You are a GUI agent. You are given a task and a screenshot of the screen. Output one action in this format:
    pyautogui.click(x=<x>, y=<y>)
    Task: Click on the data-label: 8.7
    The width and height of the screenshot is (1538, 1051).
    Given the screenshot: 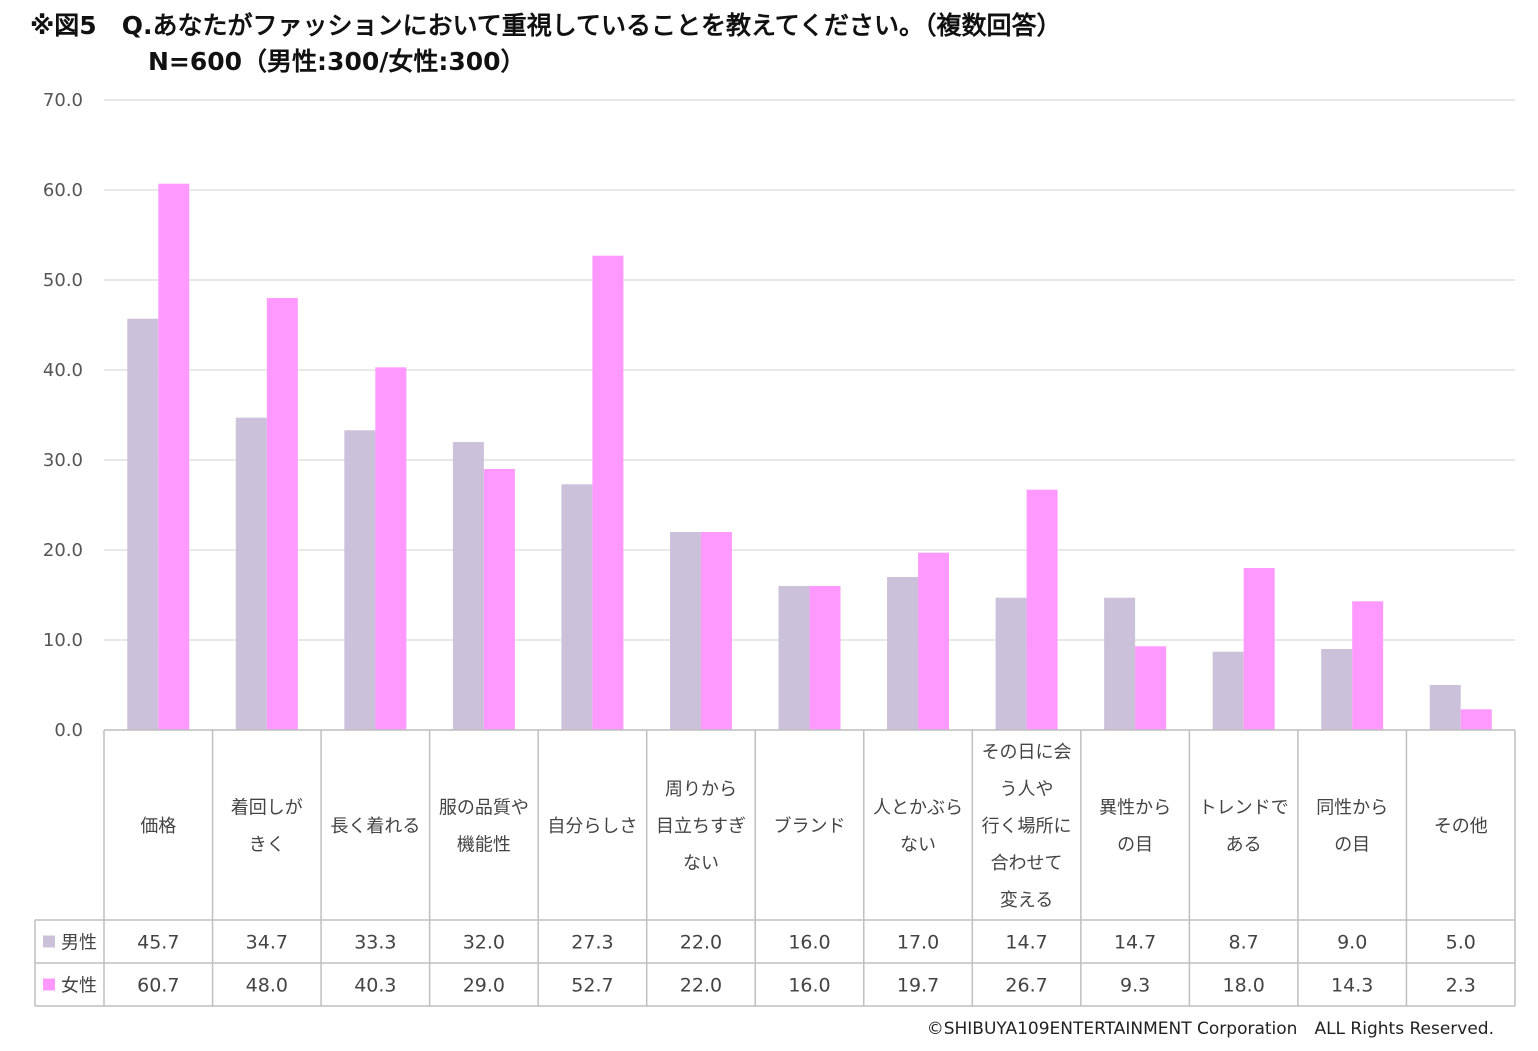 What is the action you would take?
    pyautogui.click(x=1244, y=943)
    